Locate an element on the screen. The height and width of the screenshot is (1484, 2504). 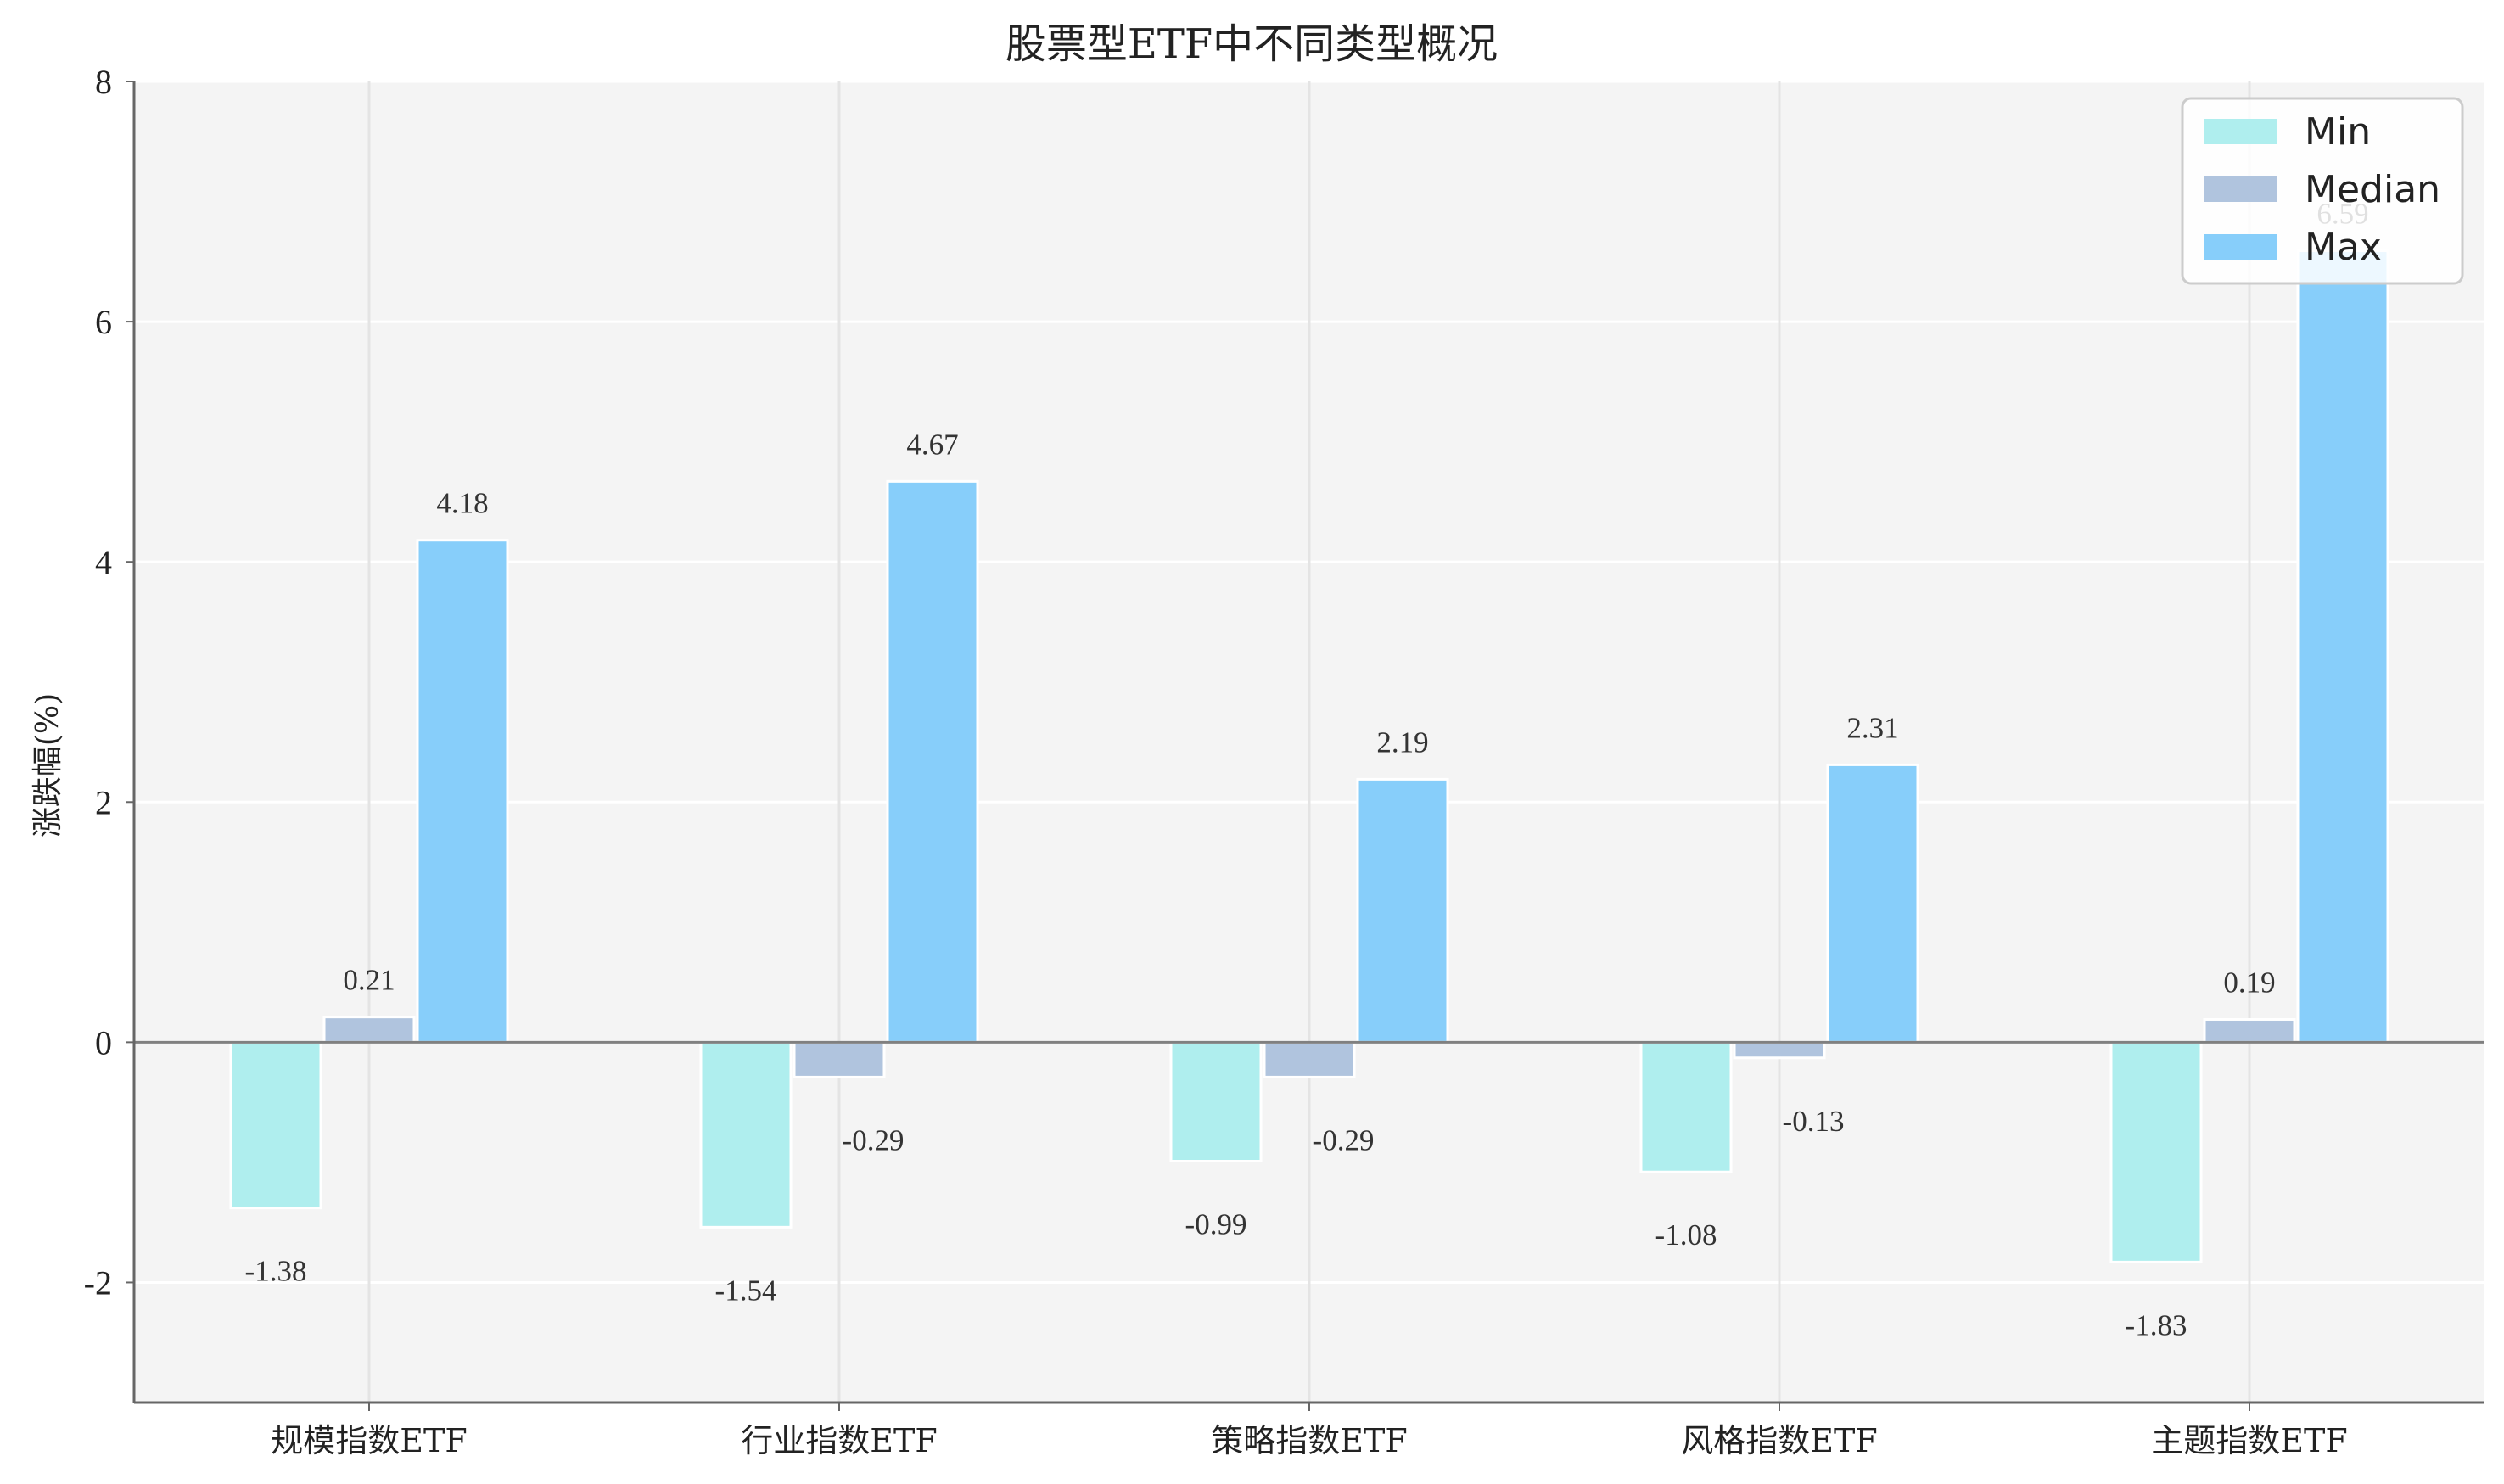
y-tick-label: 0 is located at coordinates (103, 1042).